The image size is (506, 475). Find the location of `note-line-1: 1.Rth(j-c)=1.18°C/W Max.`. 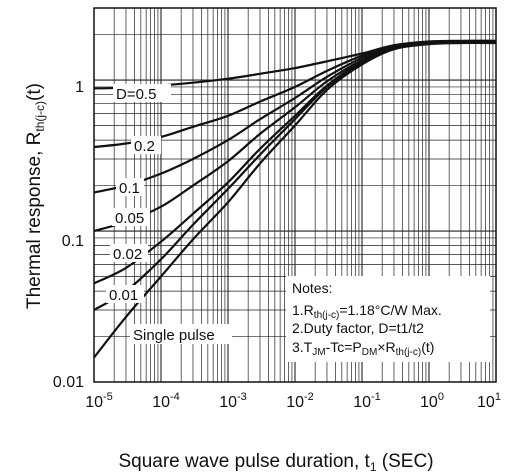

note-line-1: 1.Rth(j-c)=1.18°C/W Max. is located at coordinates (367, 311).